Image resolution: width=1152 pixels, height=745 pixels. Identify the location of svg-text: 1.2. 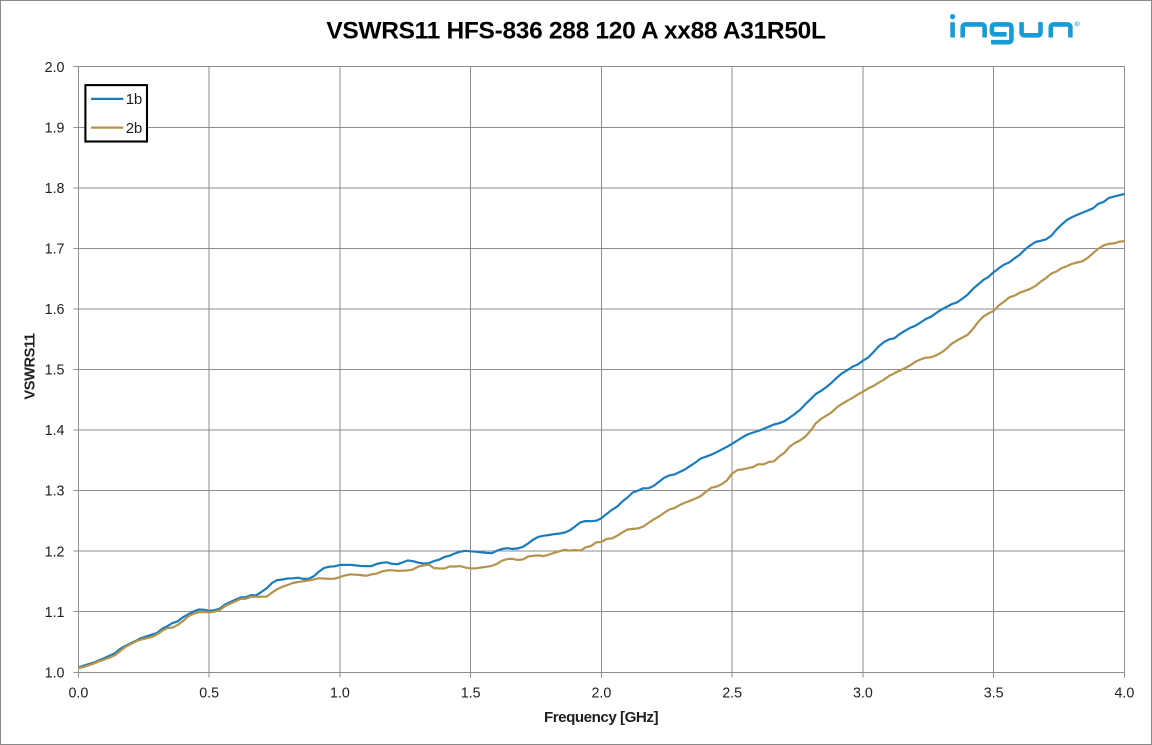
(55, 552).